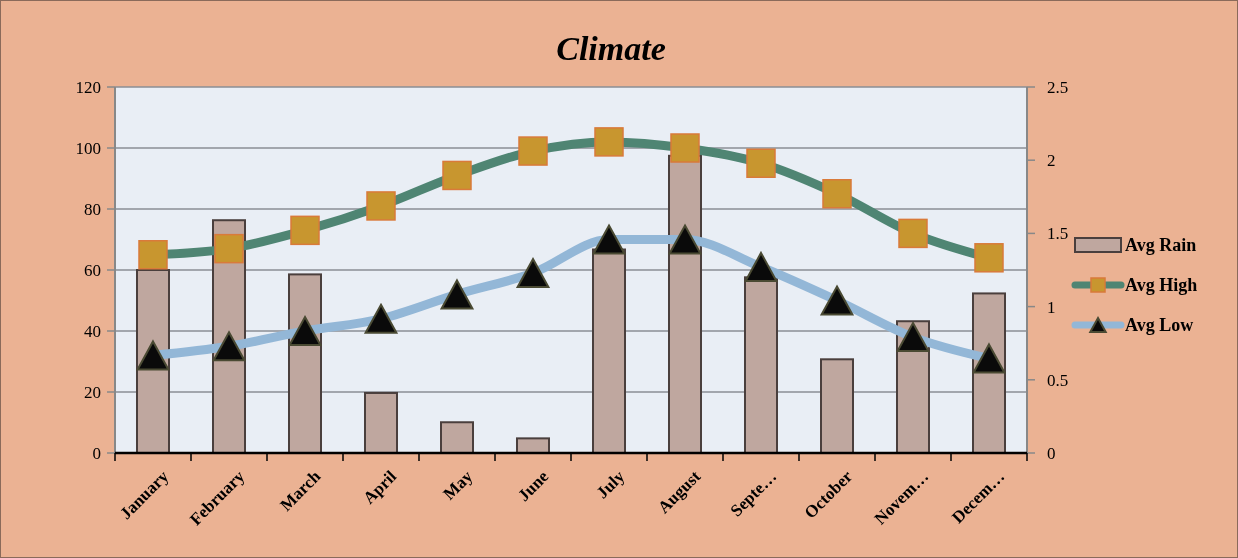 This screenshot has width=1238, height=558. What do you see at coordinates (88, 148) in the screenshot?
I see `y-tick-label: 100` at bounding box center [88, 148].